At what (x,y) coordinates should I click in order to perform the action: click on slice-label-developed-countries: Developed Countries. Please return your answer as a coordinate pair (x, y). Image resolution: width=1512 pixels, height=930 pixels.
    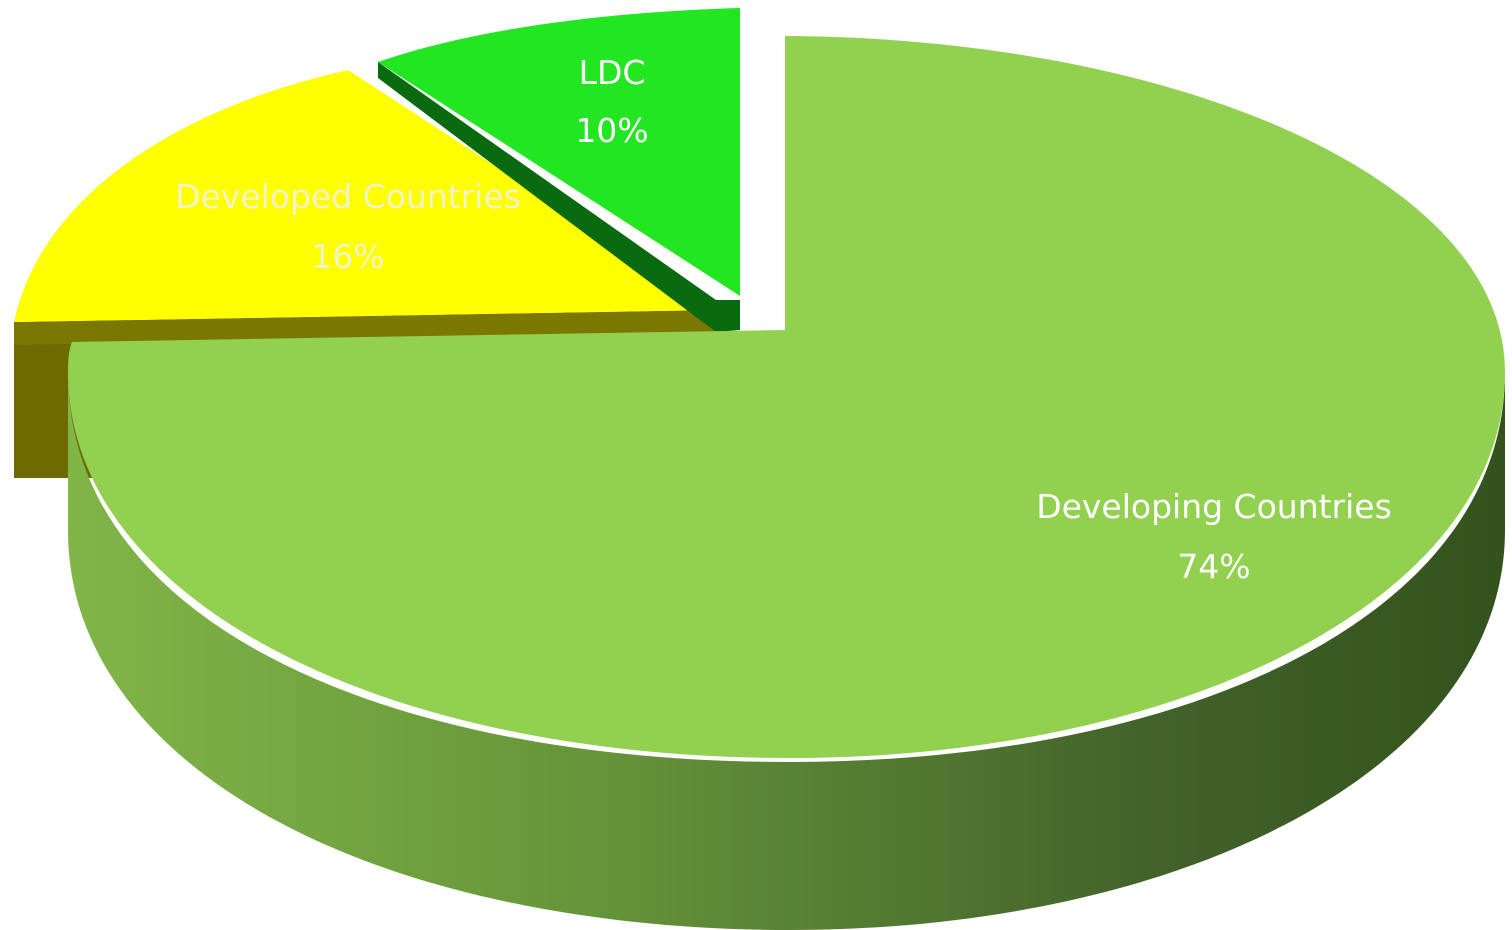
    Looking at the image, I should click on (348, 196).